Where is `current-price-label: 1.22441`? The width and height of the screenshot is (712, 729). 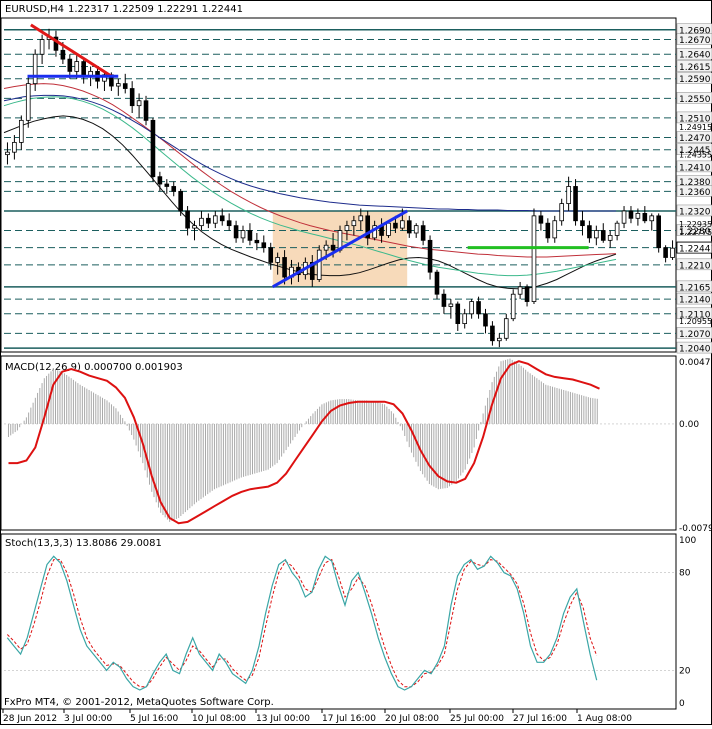 current-price-label: 1.22441 is located at coordinates (695, 250).